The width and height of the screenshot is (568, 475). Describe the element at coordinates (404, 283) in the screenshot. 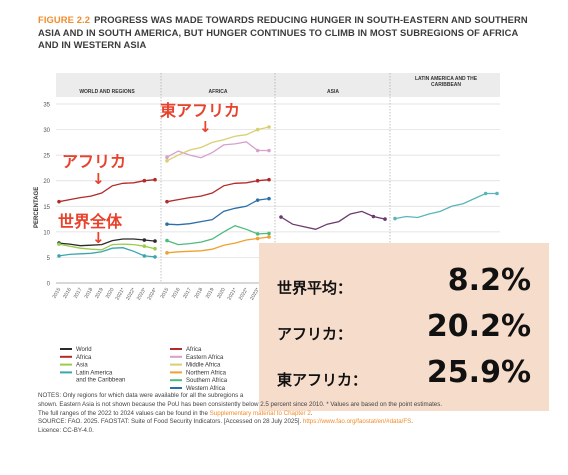

I see `callout-row-world: 世界平均： 8.2%` at that location.